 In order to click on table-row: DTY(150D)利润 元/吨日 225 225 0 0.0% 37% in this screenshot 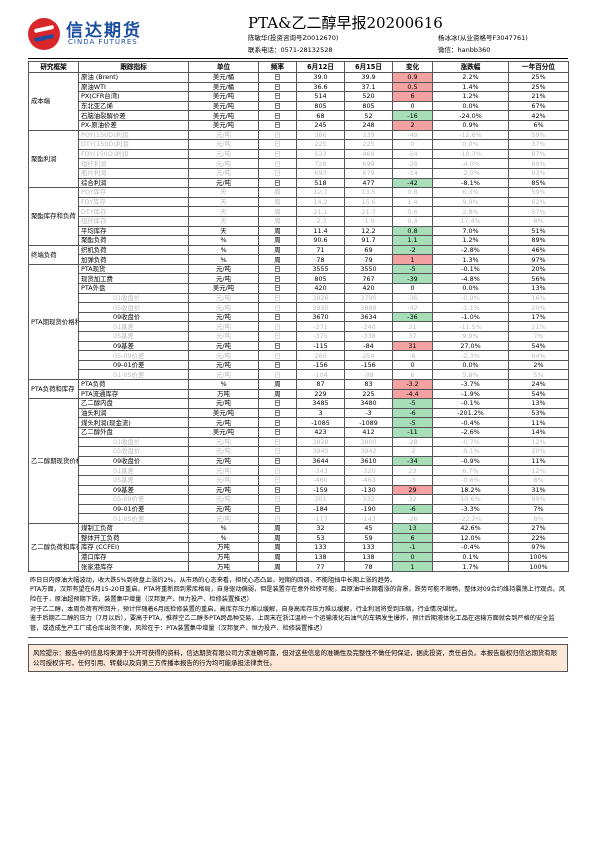, I will do `click(299, 144)`.